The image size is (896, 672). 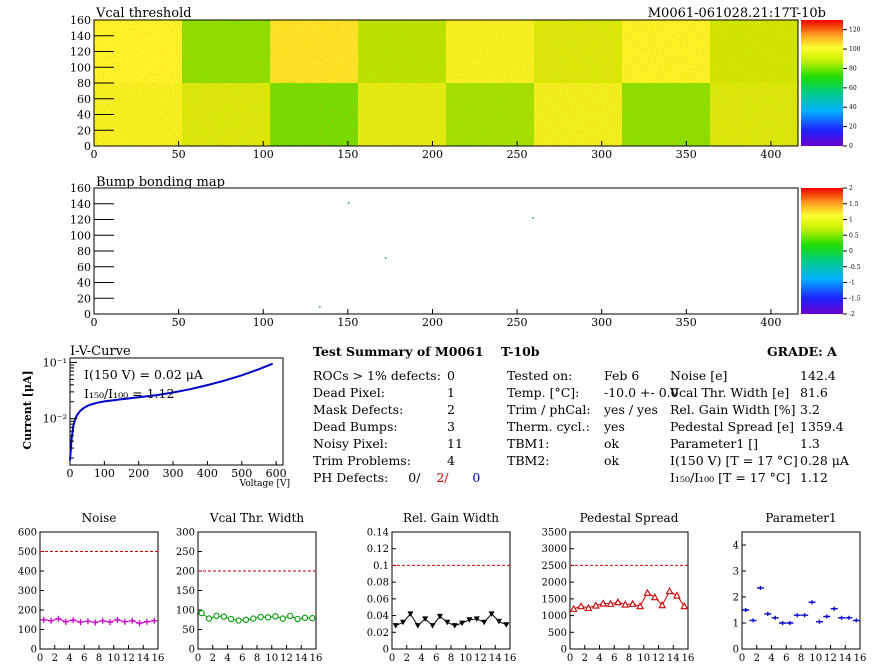 What do you see at coordinates (800, 518) in the screenshot?
I see `panel-title: Parameter1` at bounding box center [800, 518].